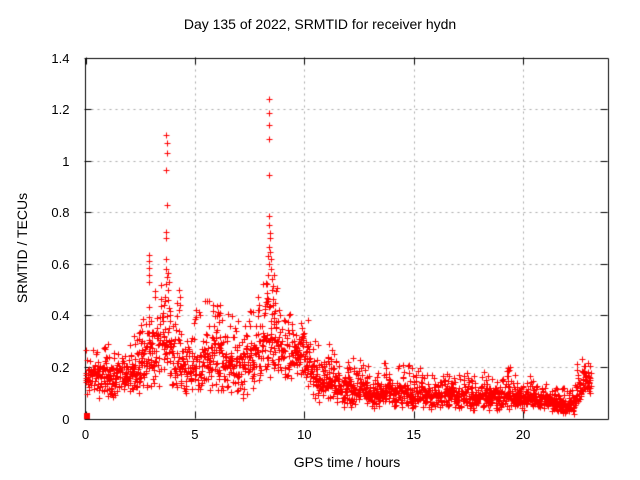 Image resolution: width=640 pixels, height=480 pixels. What do you see at coordinates (195, 434) in the screenshot?
I see `x-tick-label: 5` at bounding box center [195, 434].